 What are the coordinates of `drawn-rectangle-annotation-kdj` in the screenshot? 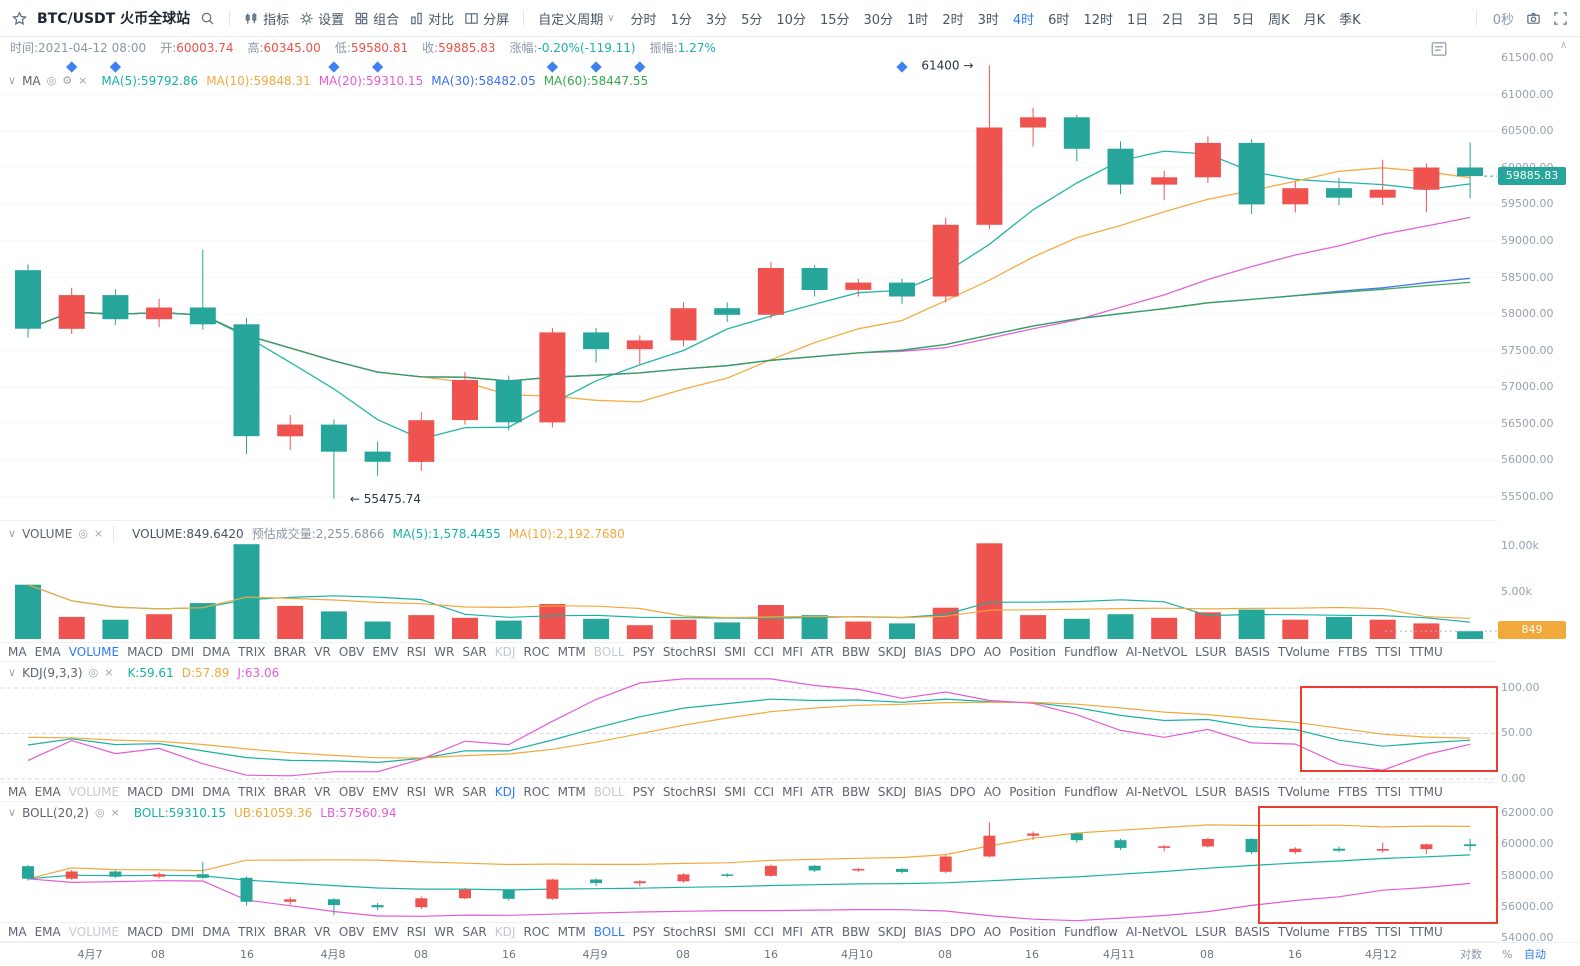 It's located at (1399, 729).